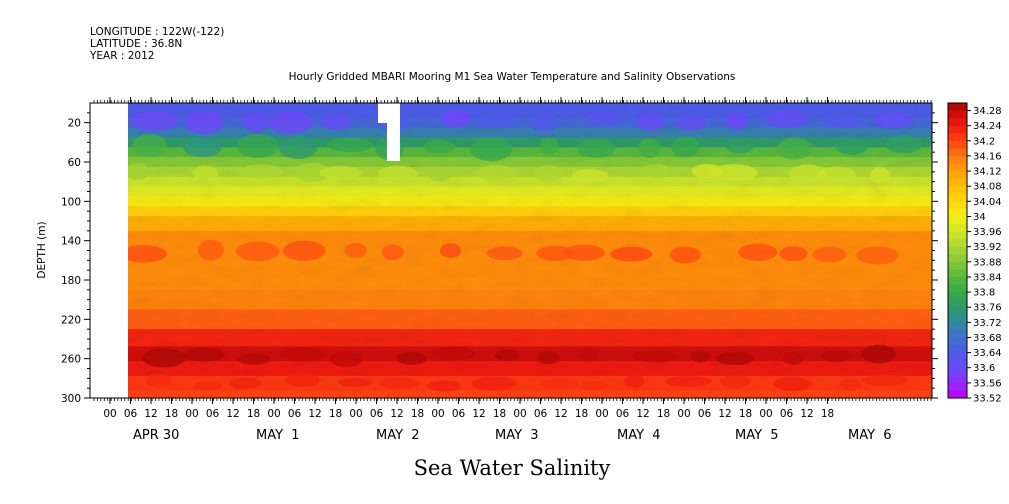 The image size is (1009, 504). What do you see at coordinates (987, 353) in the screenshot?
I see `colorbar-label: 33.64` at bounding box center [987, 353].